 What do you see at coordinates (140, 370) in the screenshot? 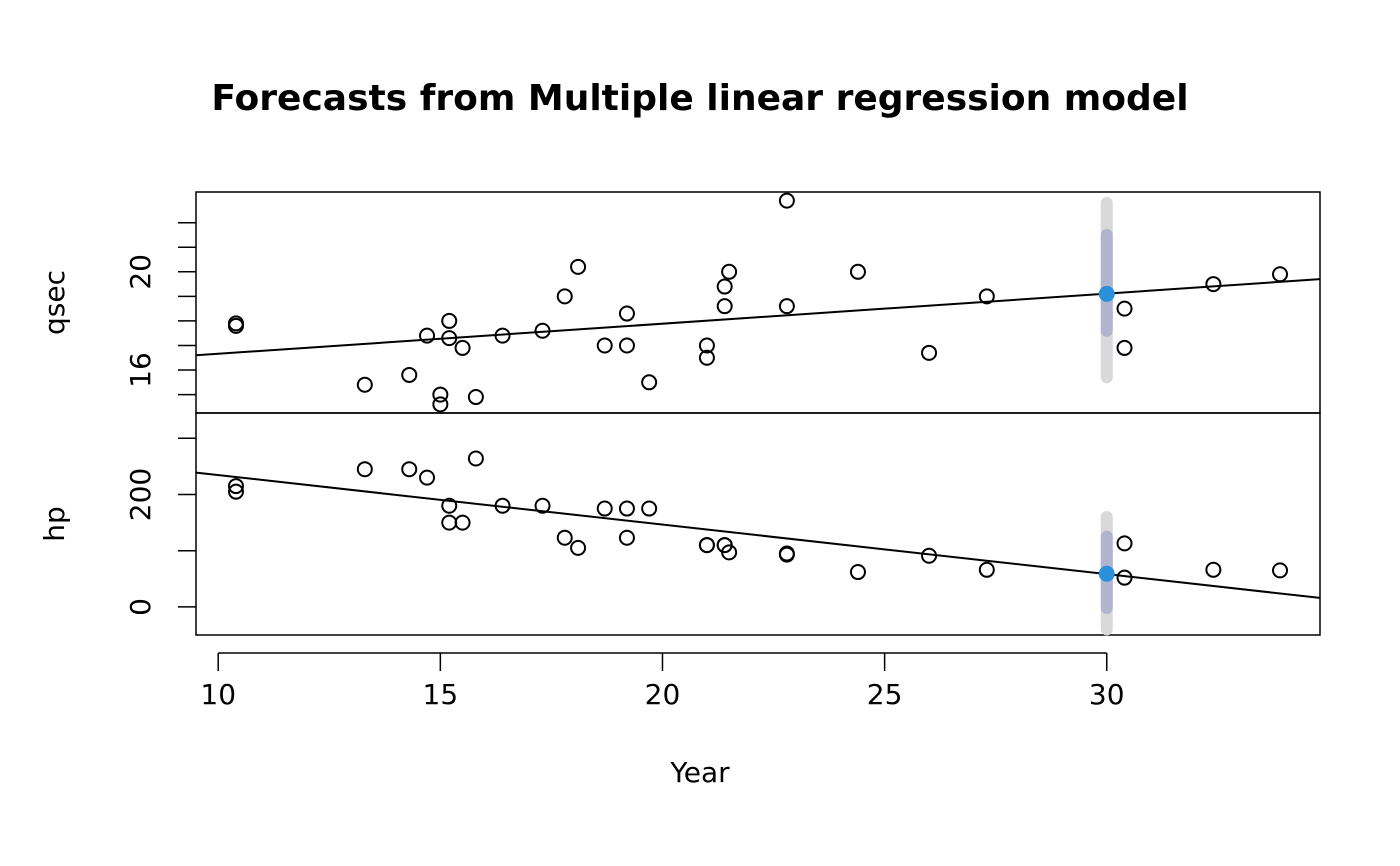
I see `y-tick-label: 16` at bounding box center [140, 370].